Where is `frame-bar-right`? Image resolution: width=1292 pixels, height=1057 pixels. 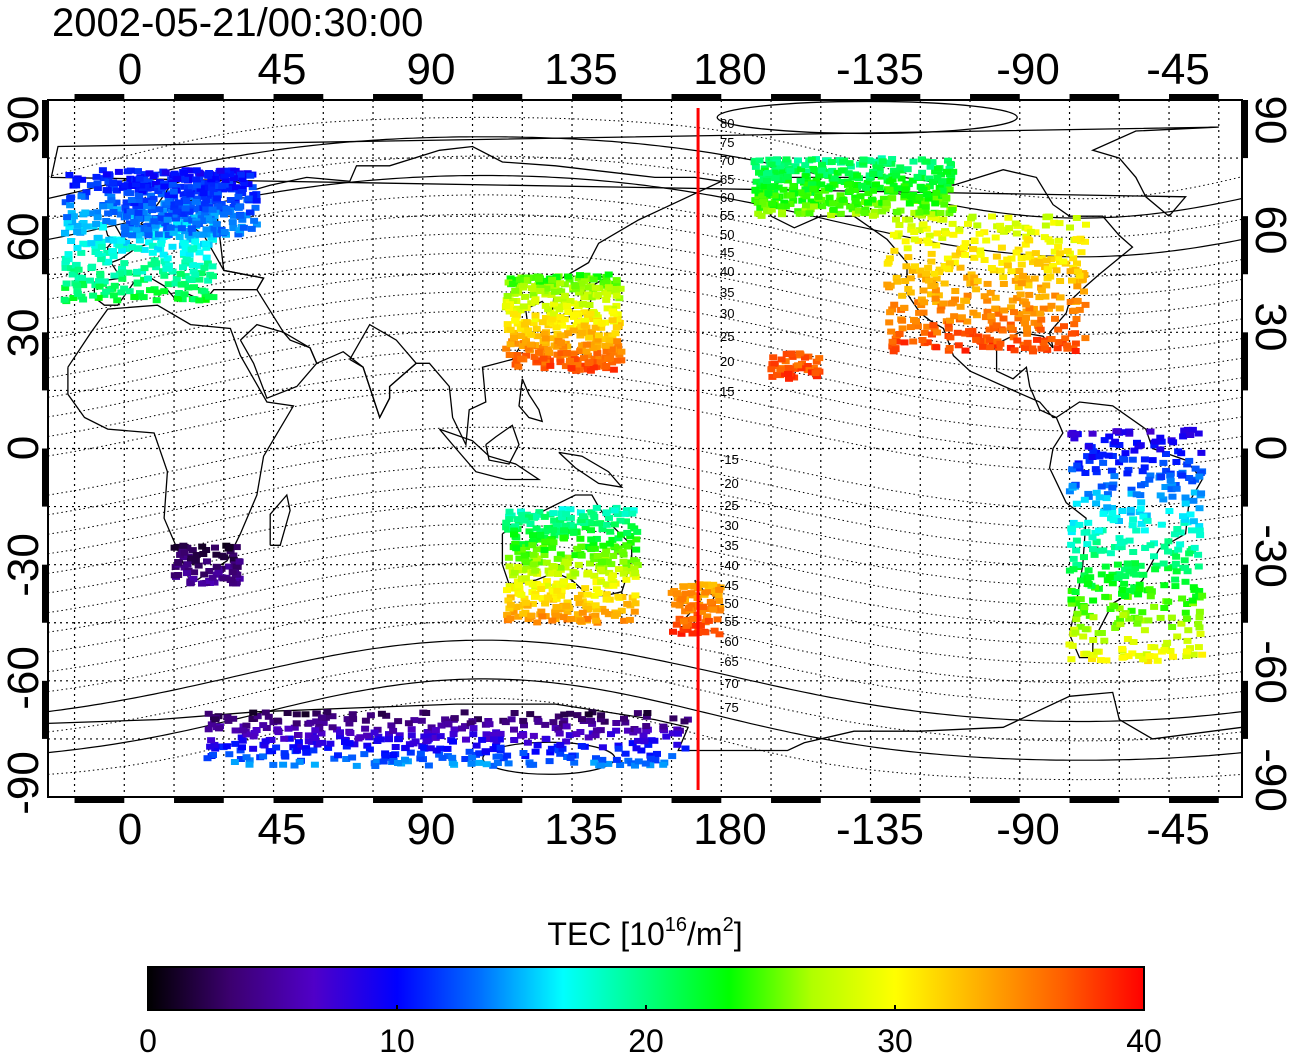
frame-bar-right is located at coordinates (1245, 477).